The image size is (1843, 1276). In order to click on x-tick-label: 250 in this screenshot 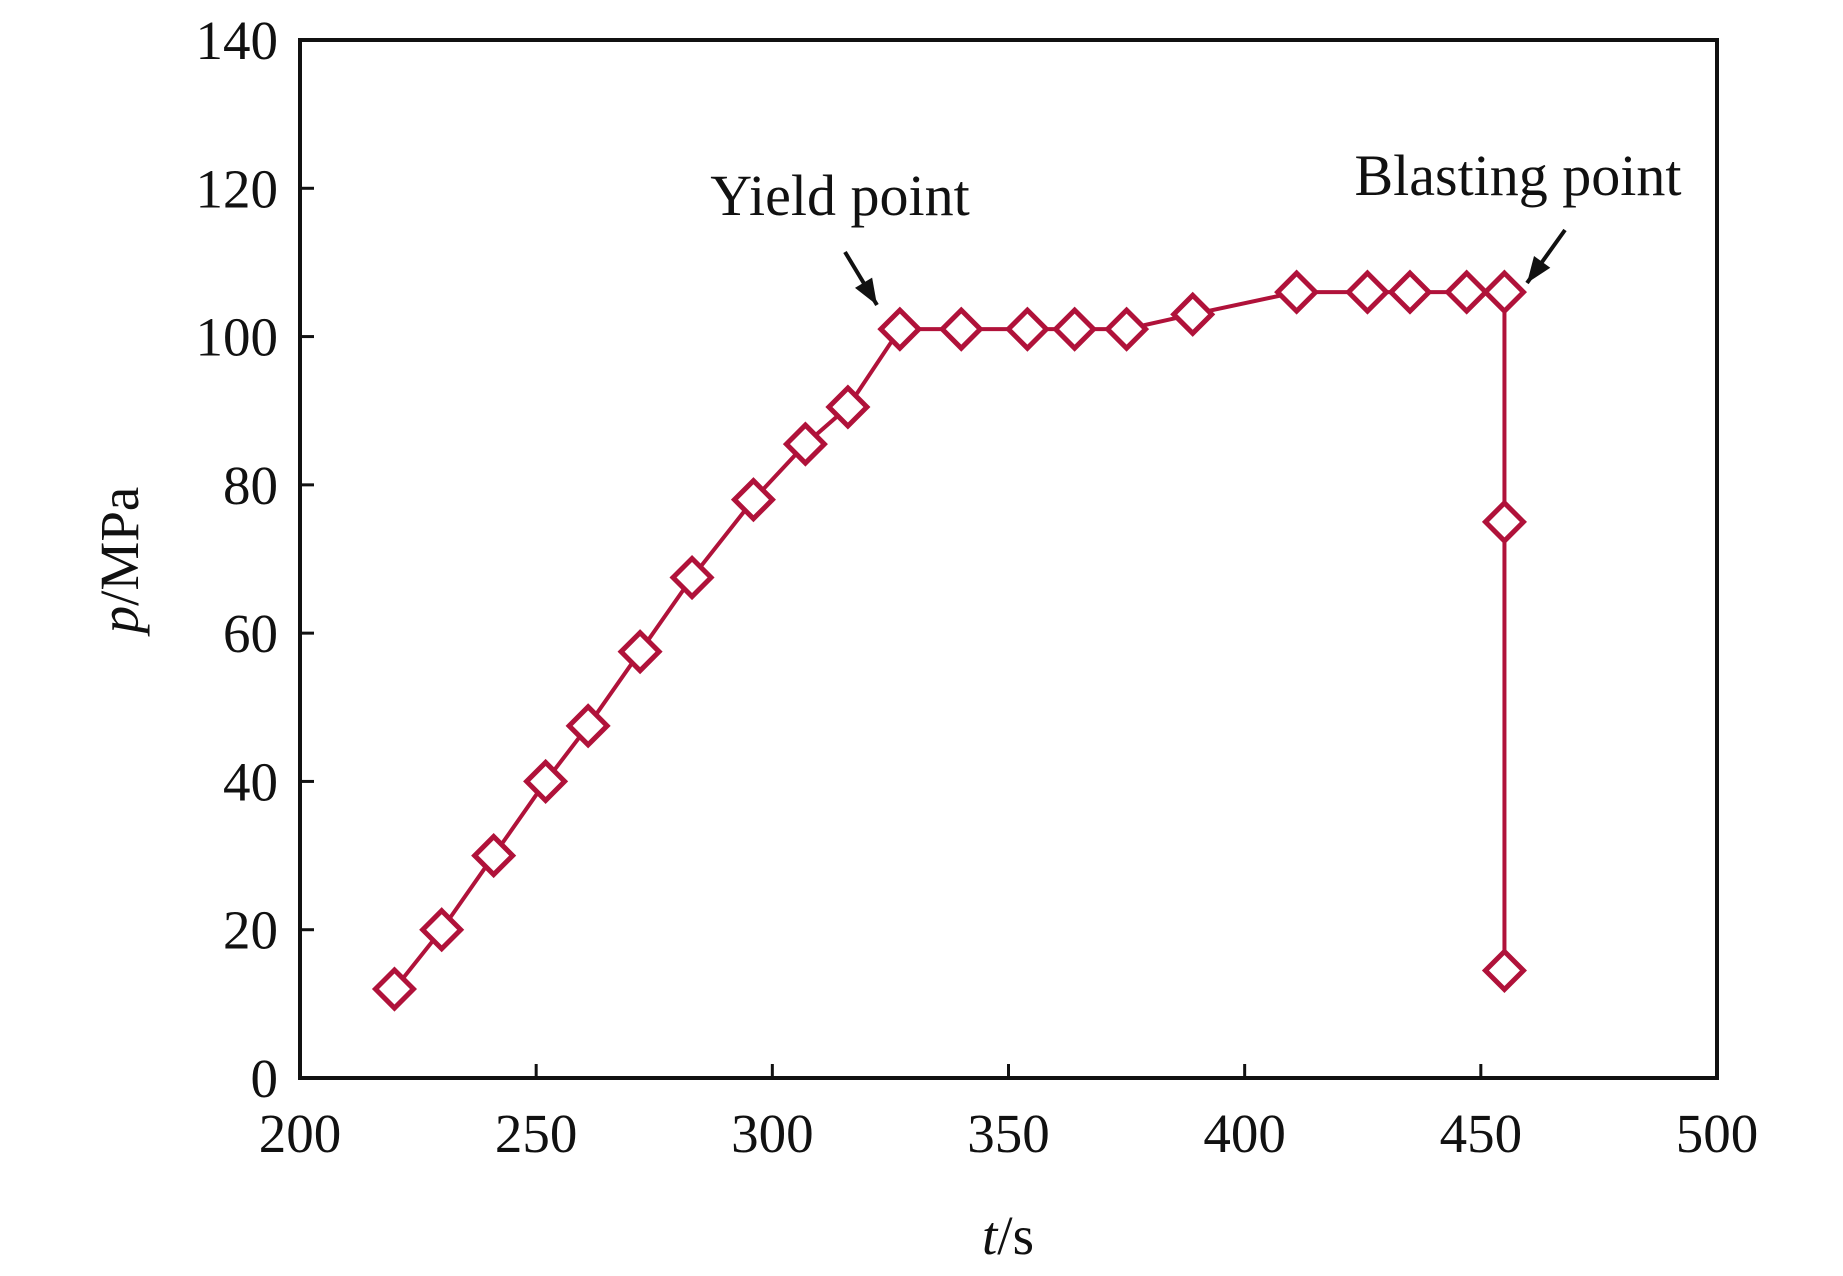, I will do `click(536, 1133)`.